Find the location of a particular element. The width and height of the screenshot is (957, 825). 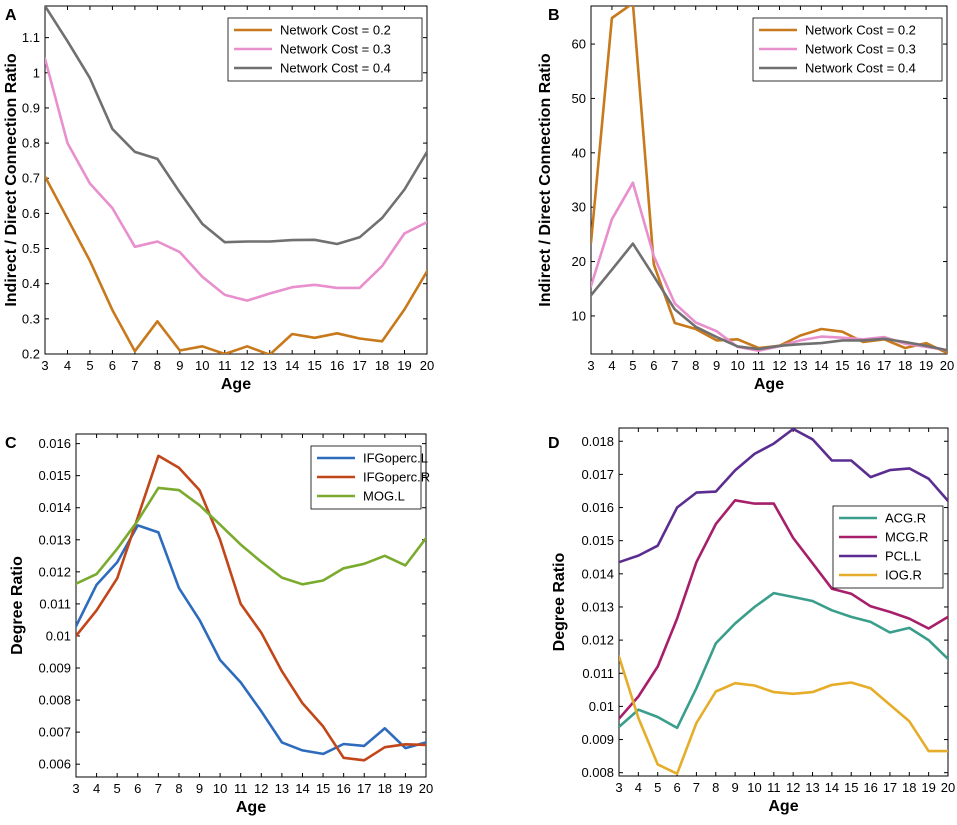

y-tick-label: 0.009 is located at coordinates (597, 739).